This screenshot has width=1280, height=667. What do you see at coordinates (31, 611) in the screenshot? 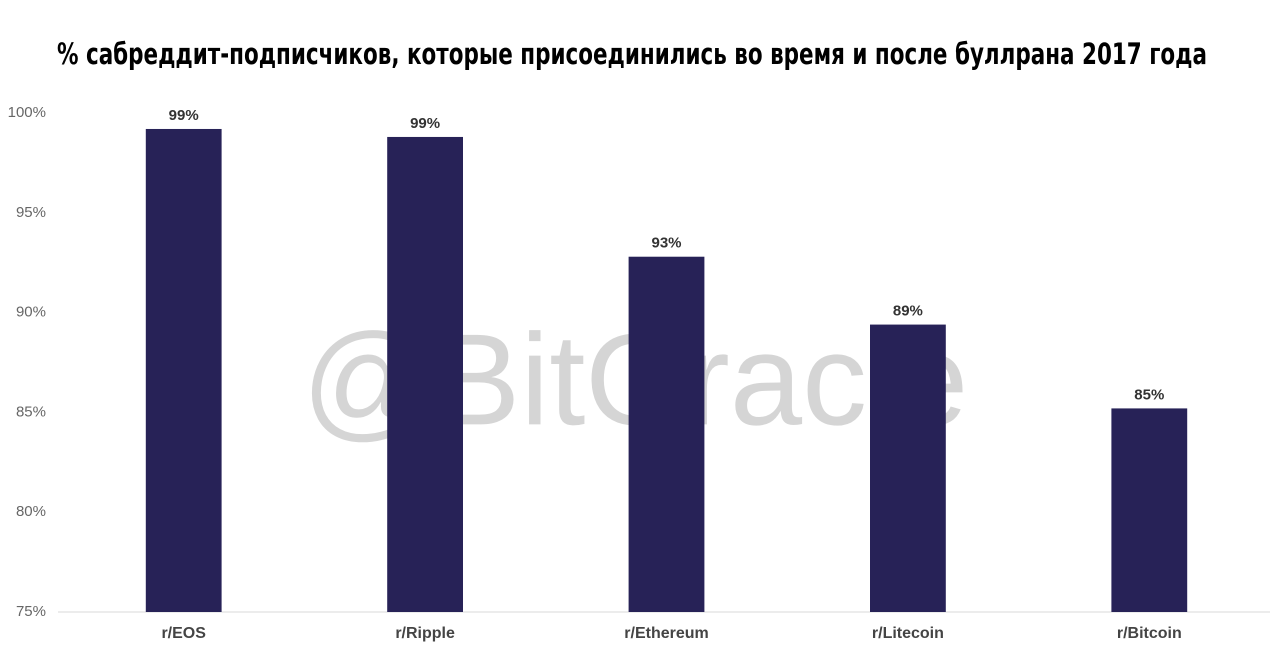
I see `y-tick-label: 75%` at bounding box center [31, 611].